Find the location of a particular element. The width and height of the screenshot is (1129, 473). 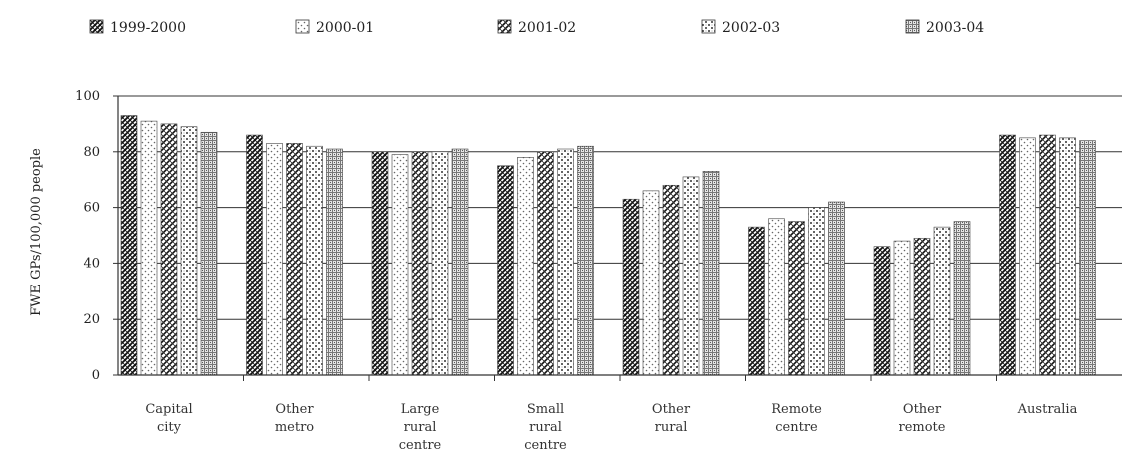

x-category-label: Large rural centre is located at coordinates (420, 427).